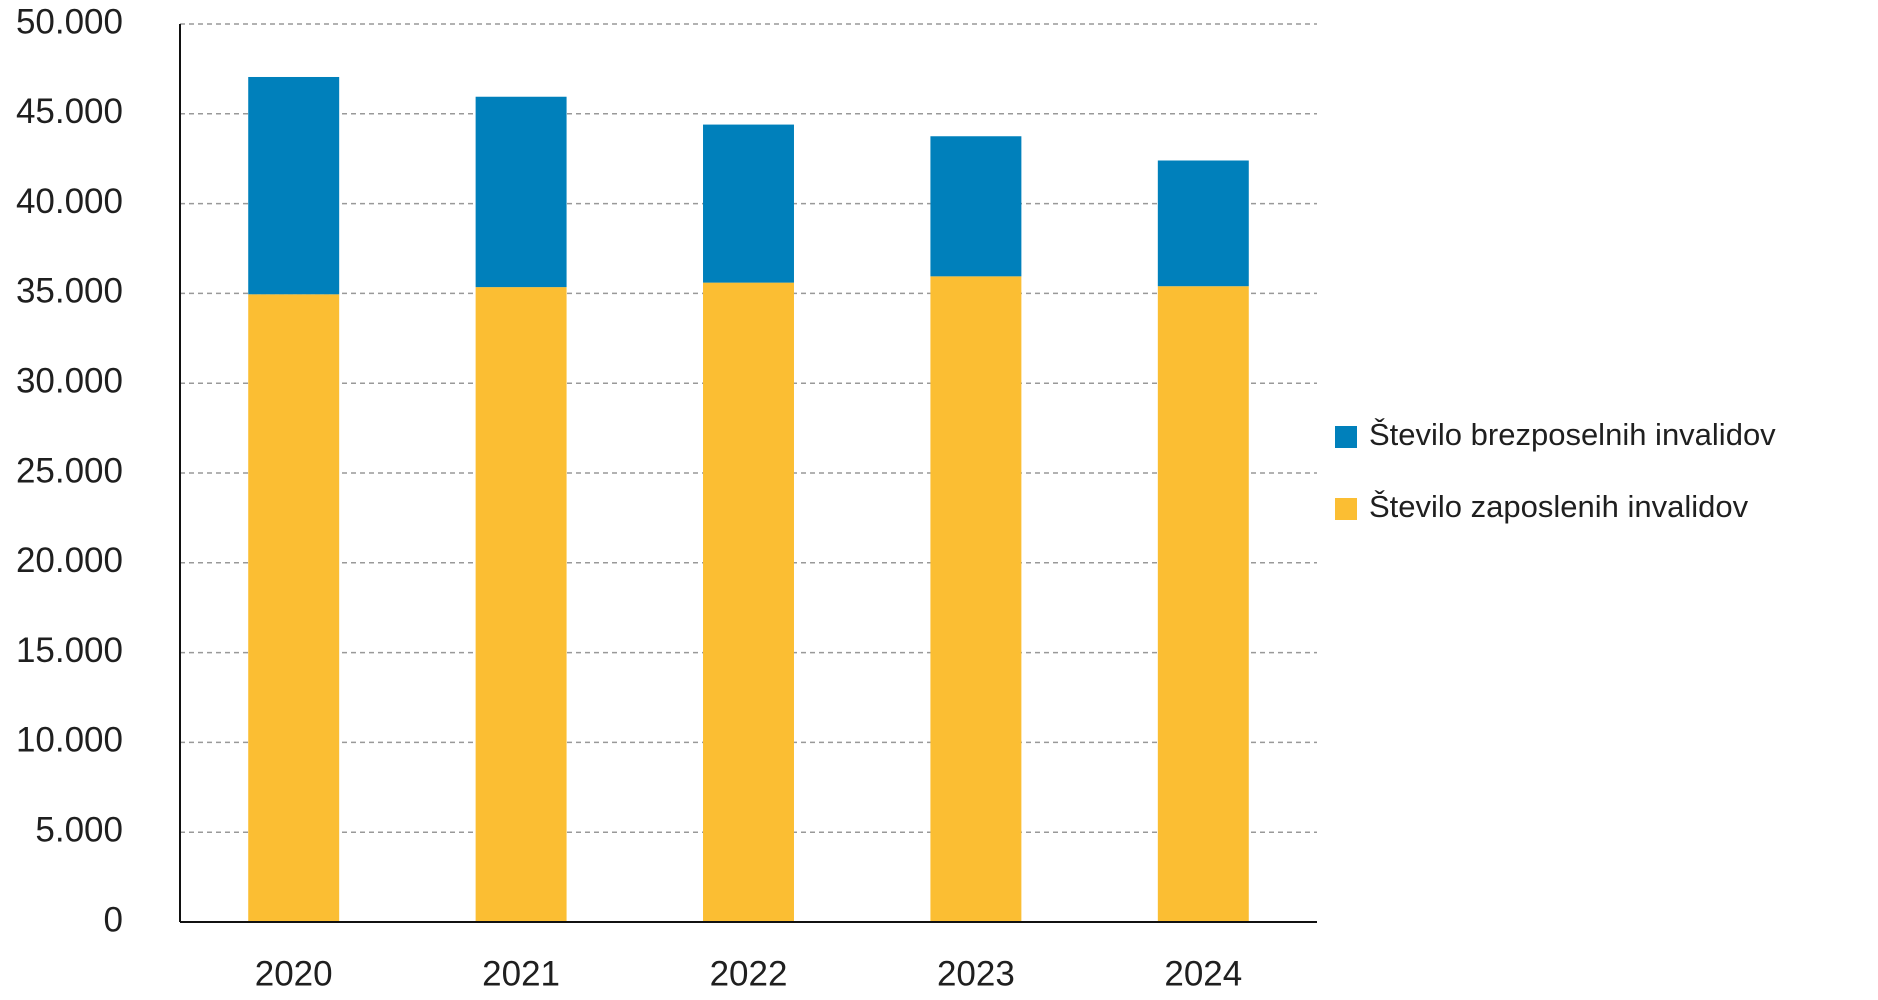 The image size is (1878, 1000). I want to click on y-tick-label: 20.000, so click(69, 560).